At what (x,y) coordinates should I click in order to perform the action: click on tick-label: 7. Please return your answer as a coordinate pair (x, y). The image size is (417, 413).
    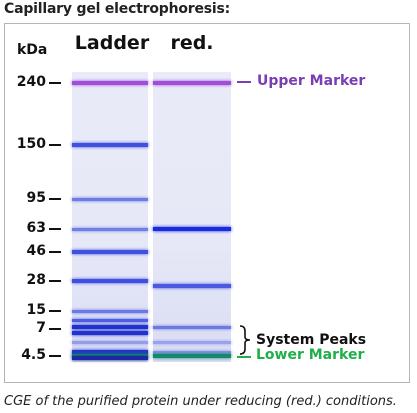
    Looking at the image, I should click on (41, 328).